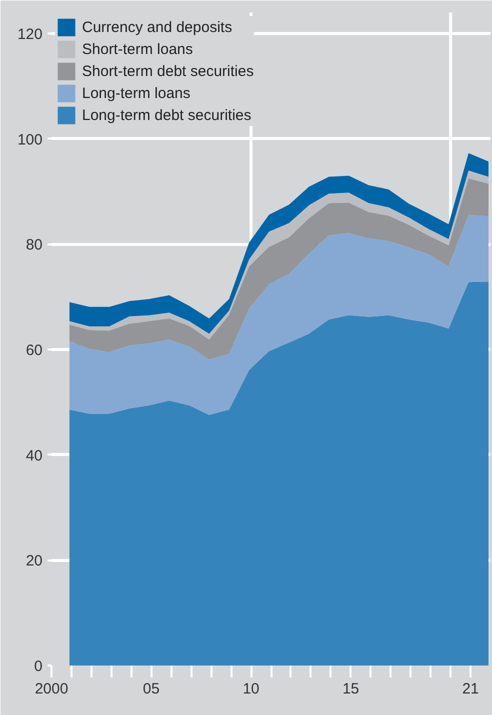 The image size is (492, 715). Describe the element at coordinates (136, 93) in the screenshot. I see `legend-label: Long-term loans` at that location.